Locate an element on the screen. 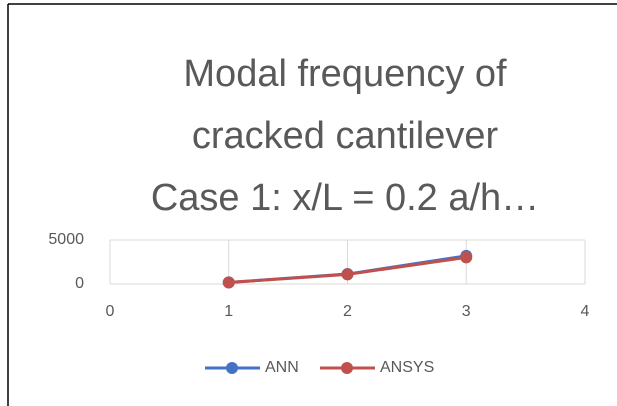 The image size is (617, 406). x-tick-label: 4 is located at coordinates (585, 311).